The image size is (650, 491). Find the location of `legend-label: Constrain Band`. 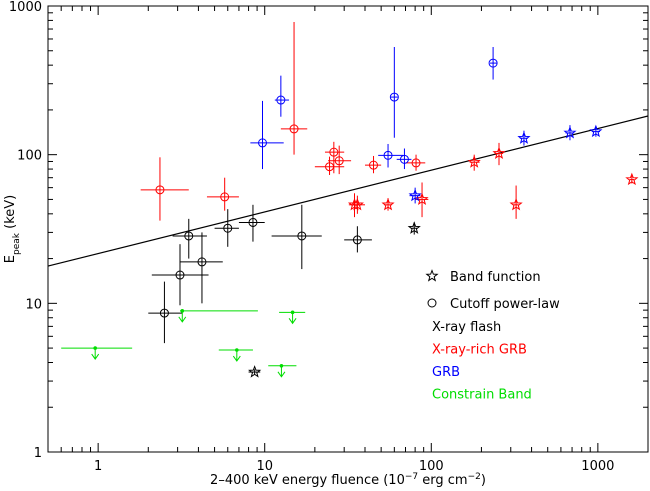

legend-label: Constrain Band is located at coordinates (482, 395).